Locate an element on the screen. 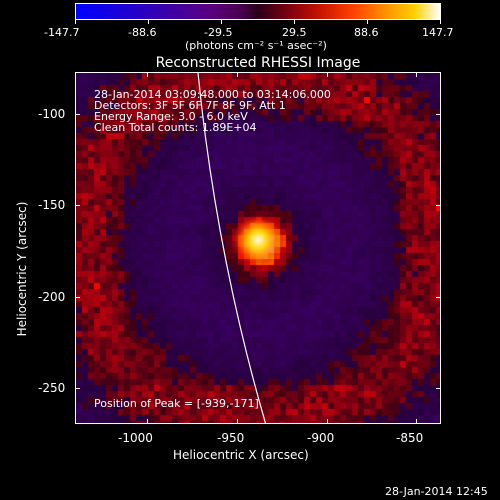  y-tick-label: -100 is located at coordinates (52, 114).